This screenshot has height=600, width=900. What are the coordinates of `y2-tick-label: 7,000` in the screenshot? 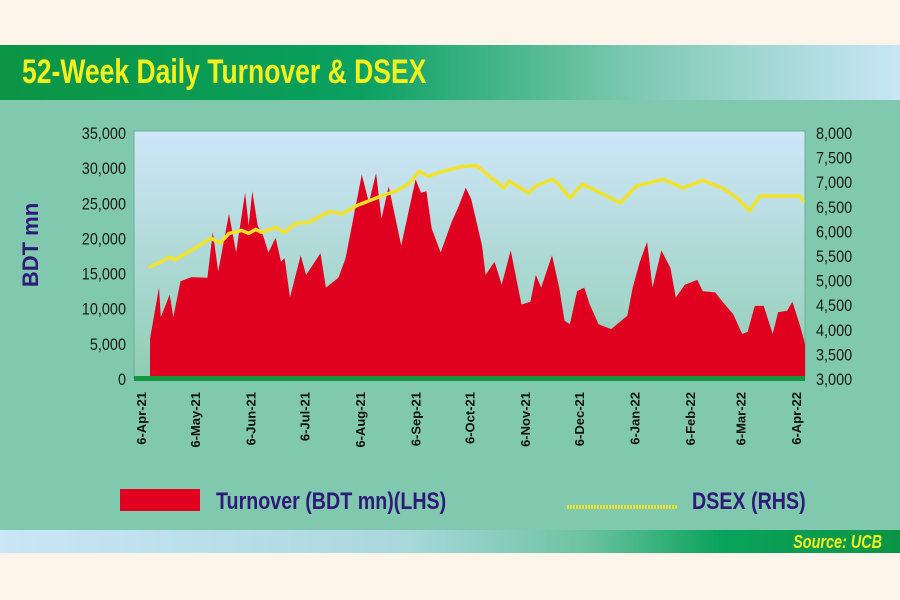 It's located at (834, 183).